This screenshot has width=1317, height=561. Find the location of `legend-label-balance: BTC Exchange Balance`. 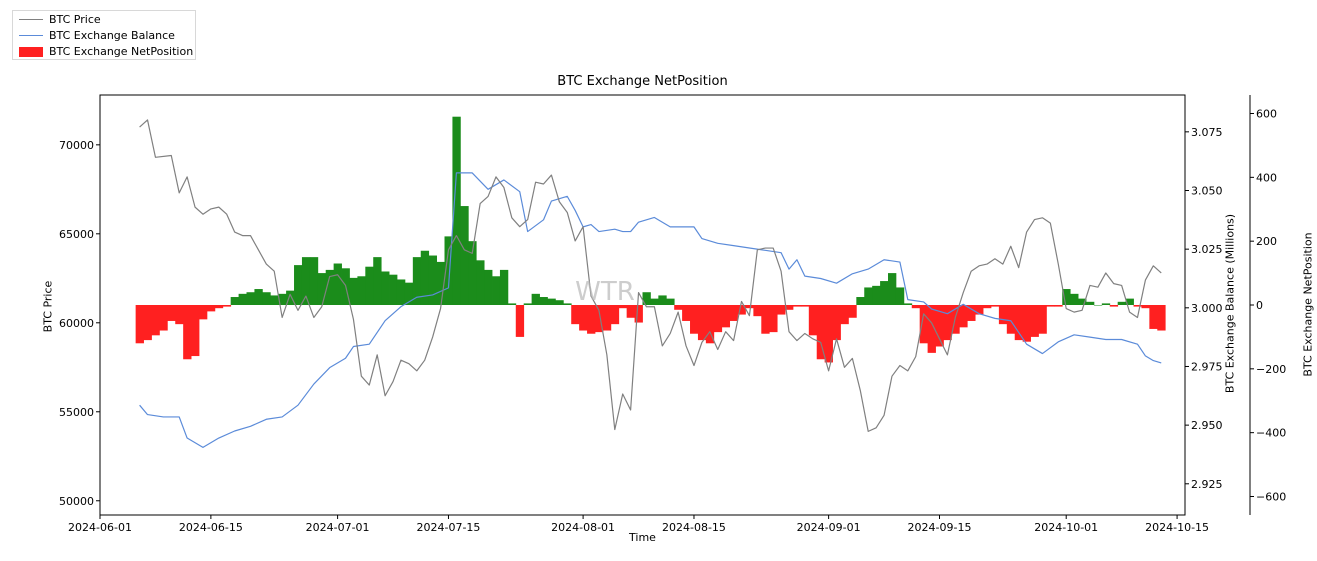

legend-label-balance: BTC Exchange Balance is located at coordinates (112, 35).